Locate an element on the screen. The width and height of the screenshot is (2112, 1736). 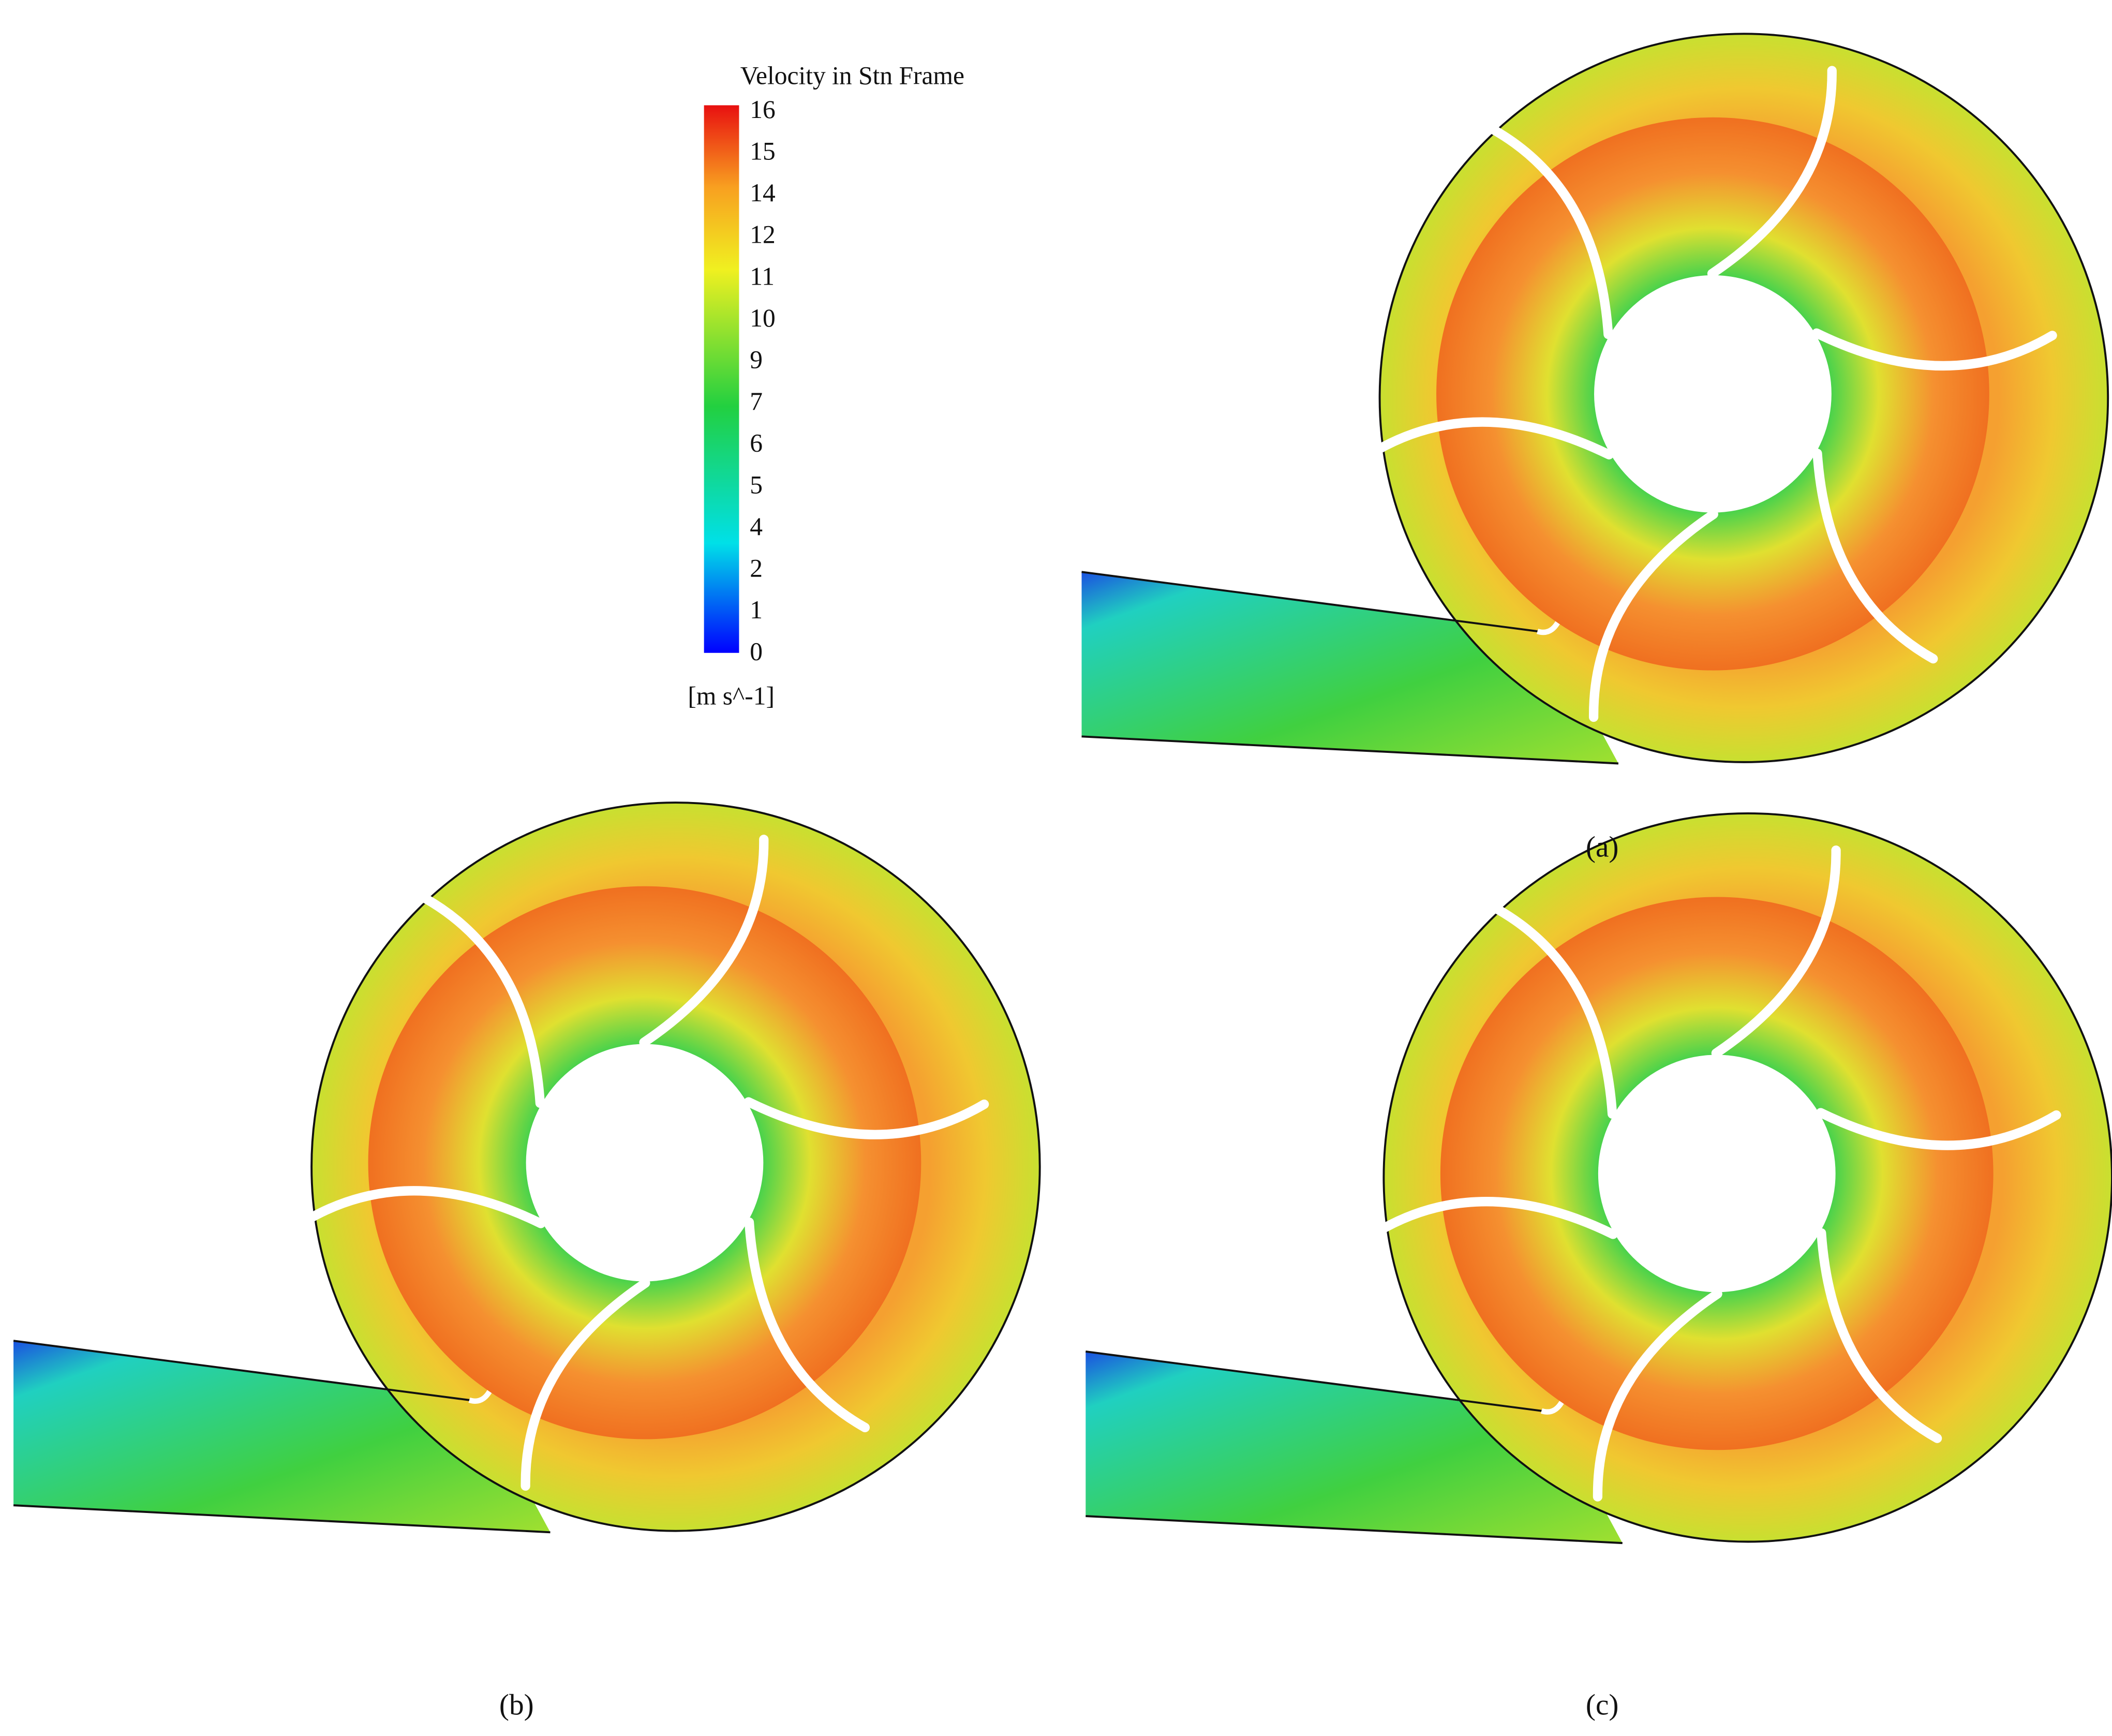
colorbar-tick-label: 10 is located at coordinates (763, 318).